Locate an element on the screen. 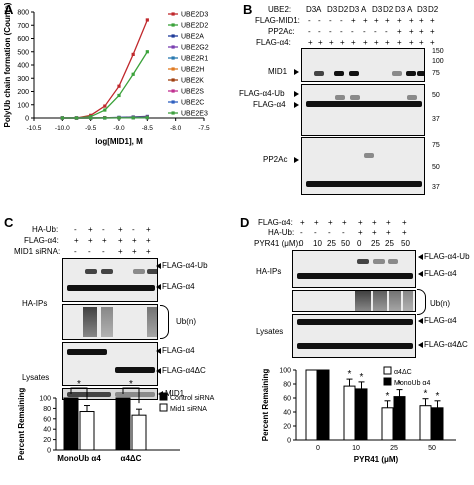 This screenshot has height=485, width=474. x-category-label: 50 is located at coordinates (432, 448).